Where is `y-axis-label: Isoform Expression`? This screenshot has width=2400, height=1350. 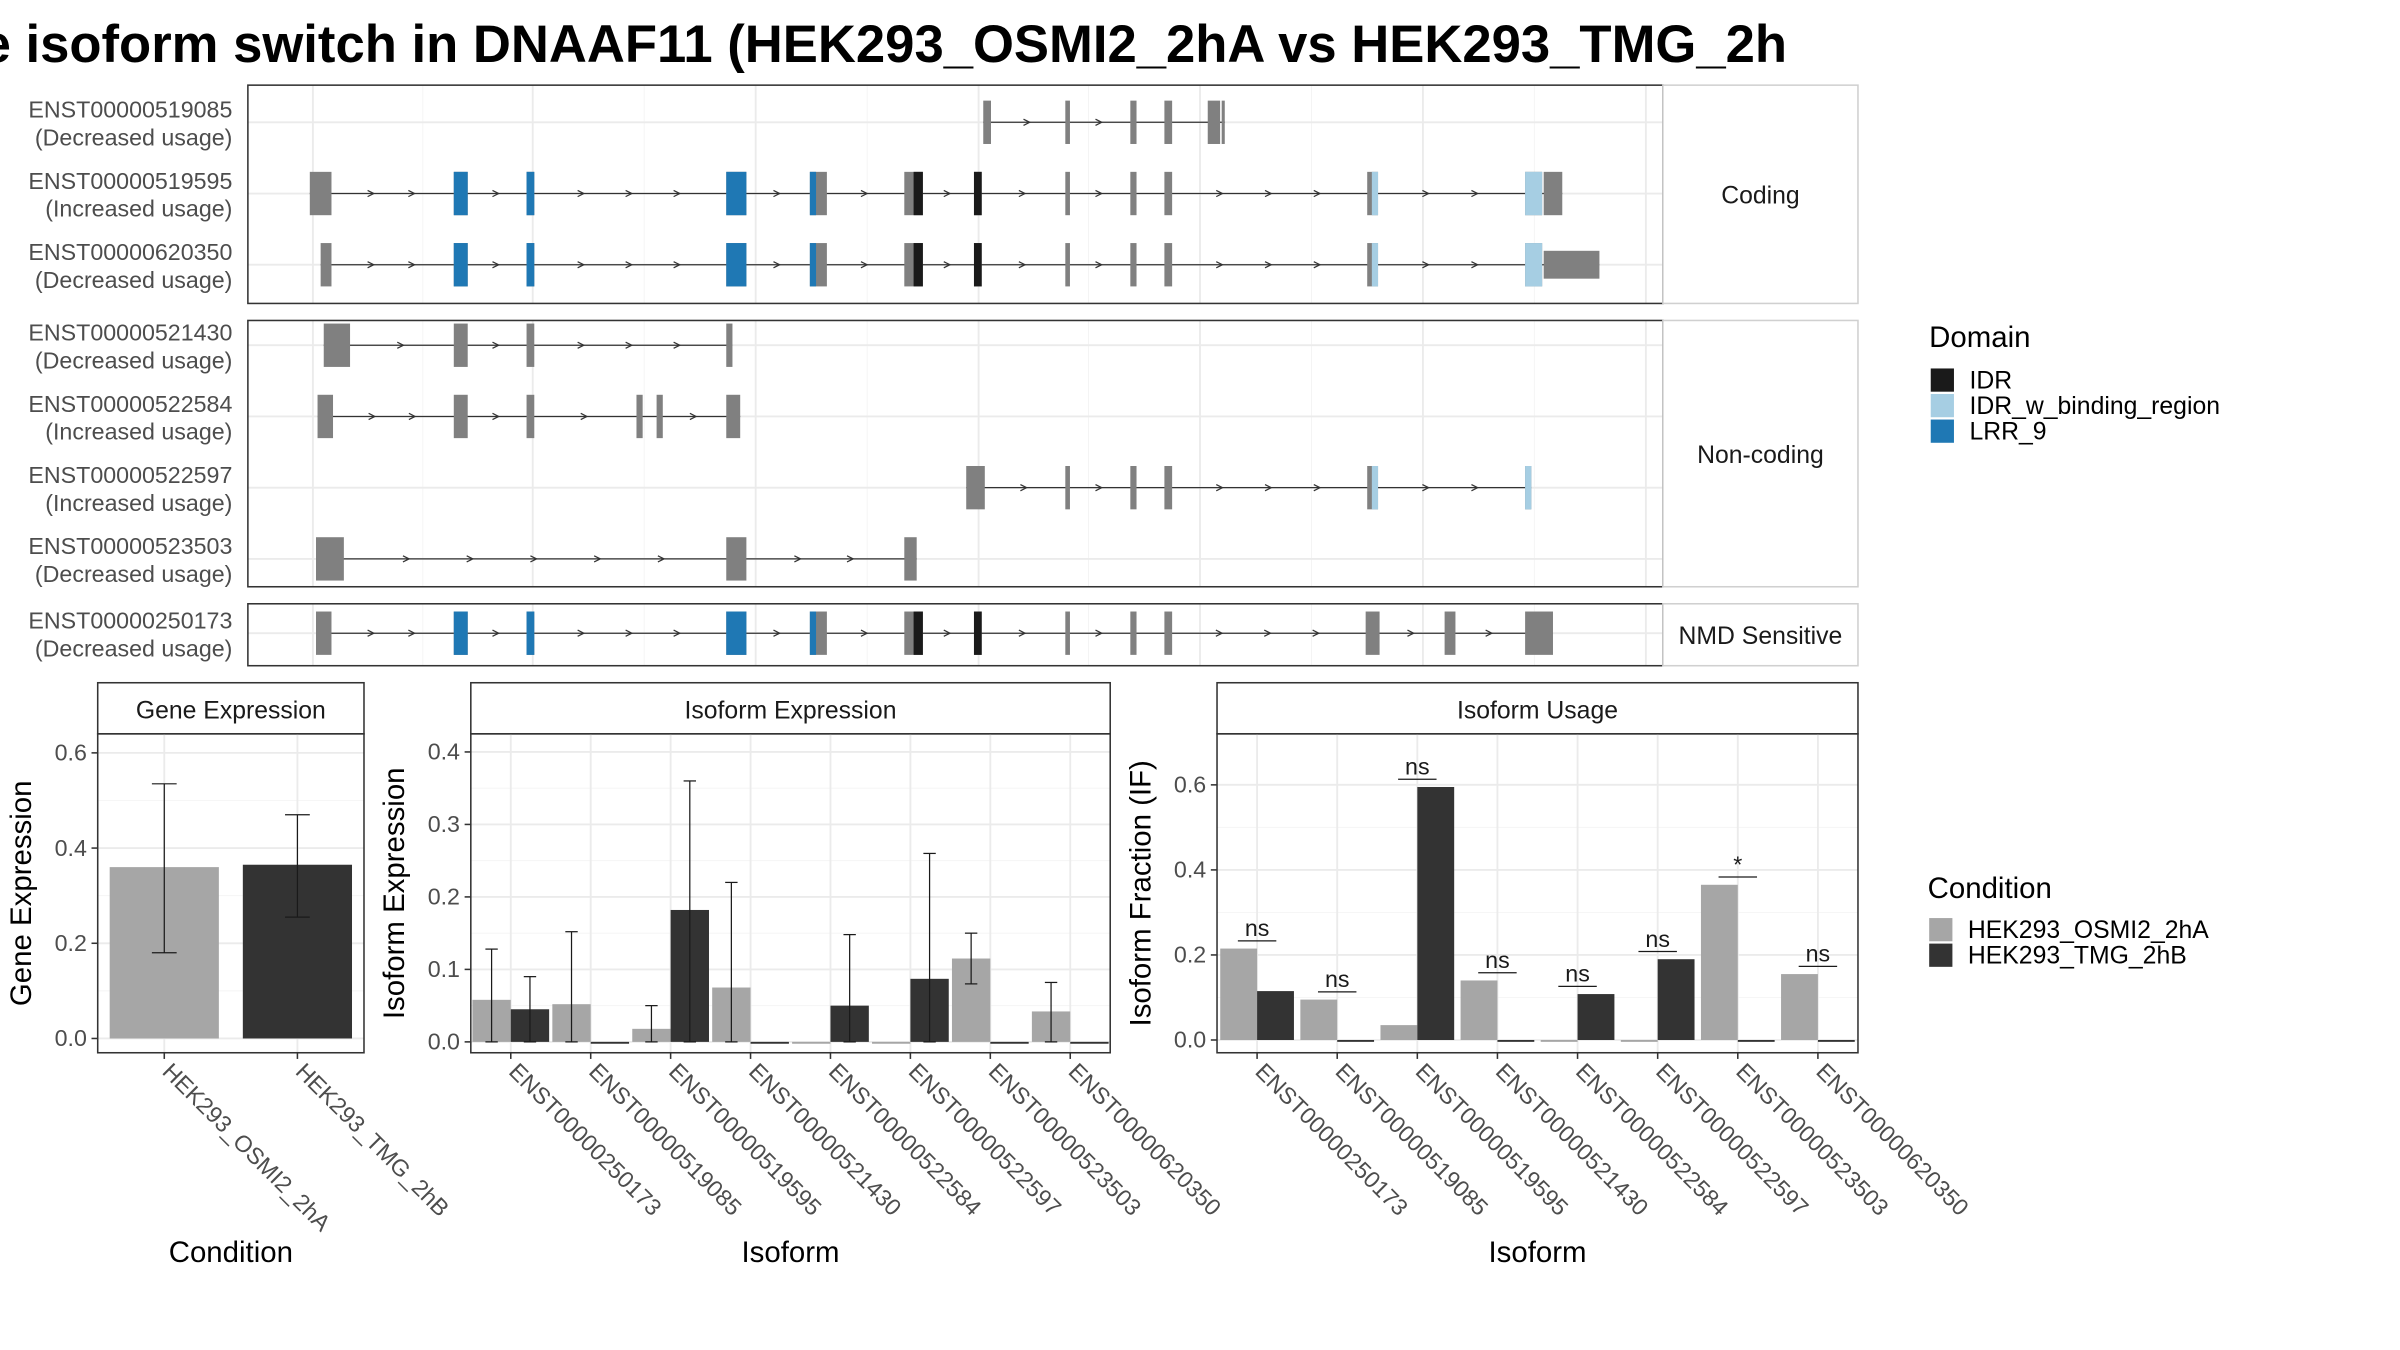 y-axis-label: Isoform Expression is located at coordinates (394, 893).